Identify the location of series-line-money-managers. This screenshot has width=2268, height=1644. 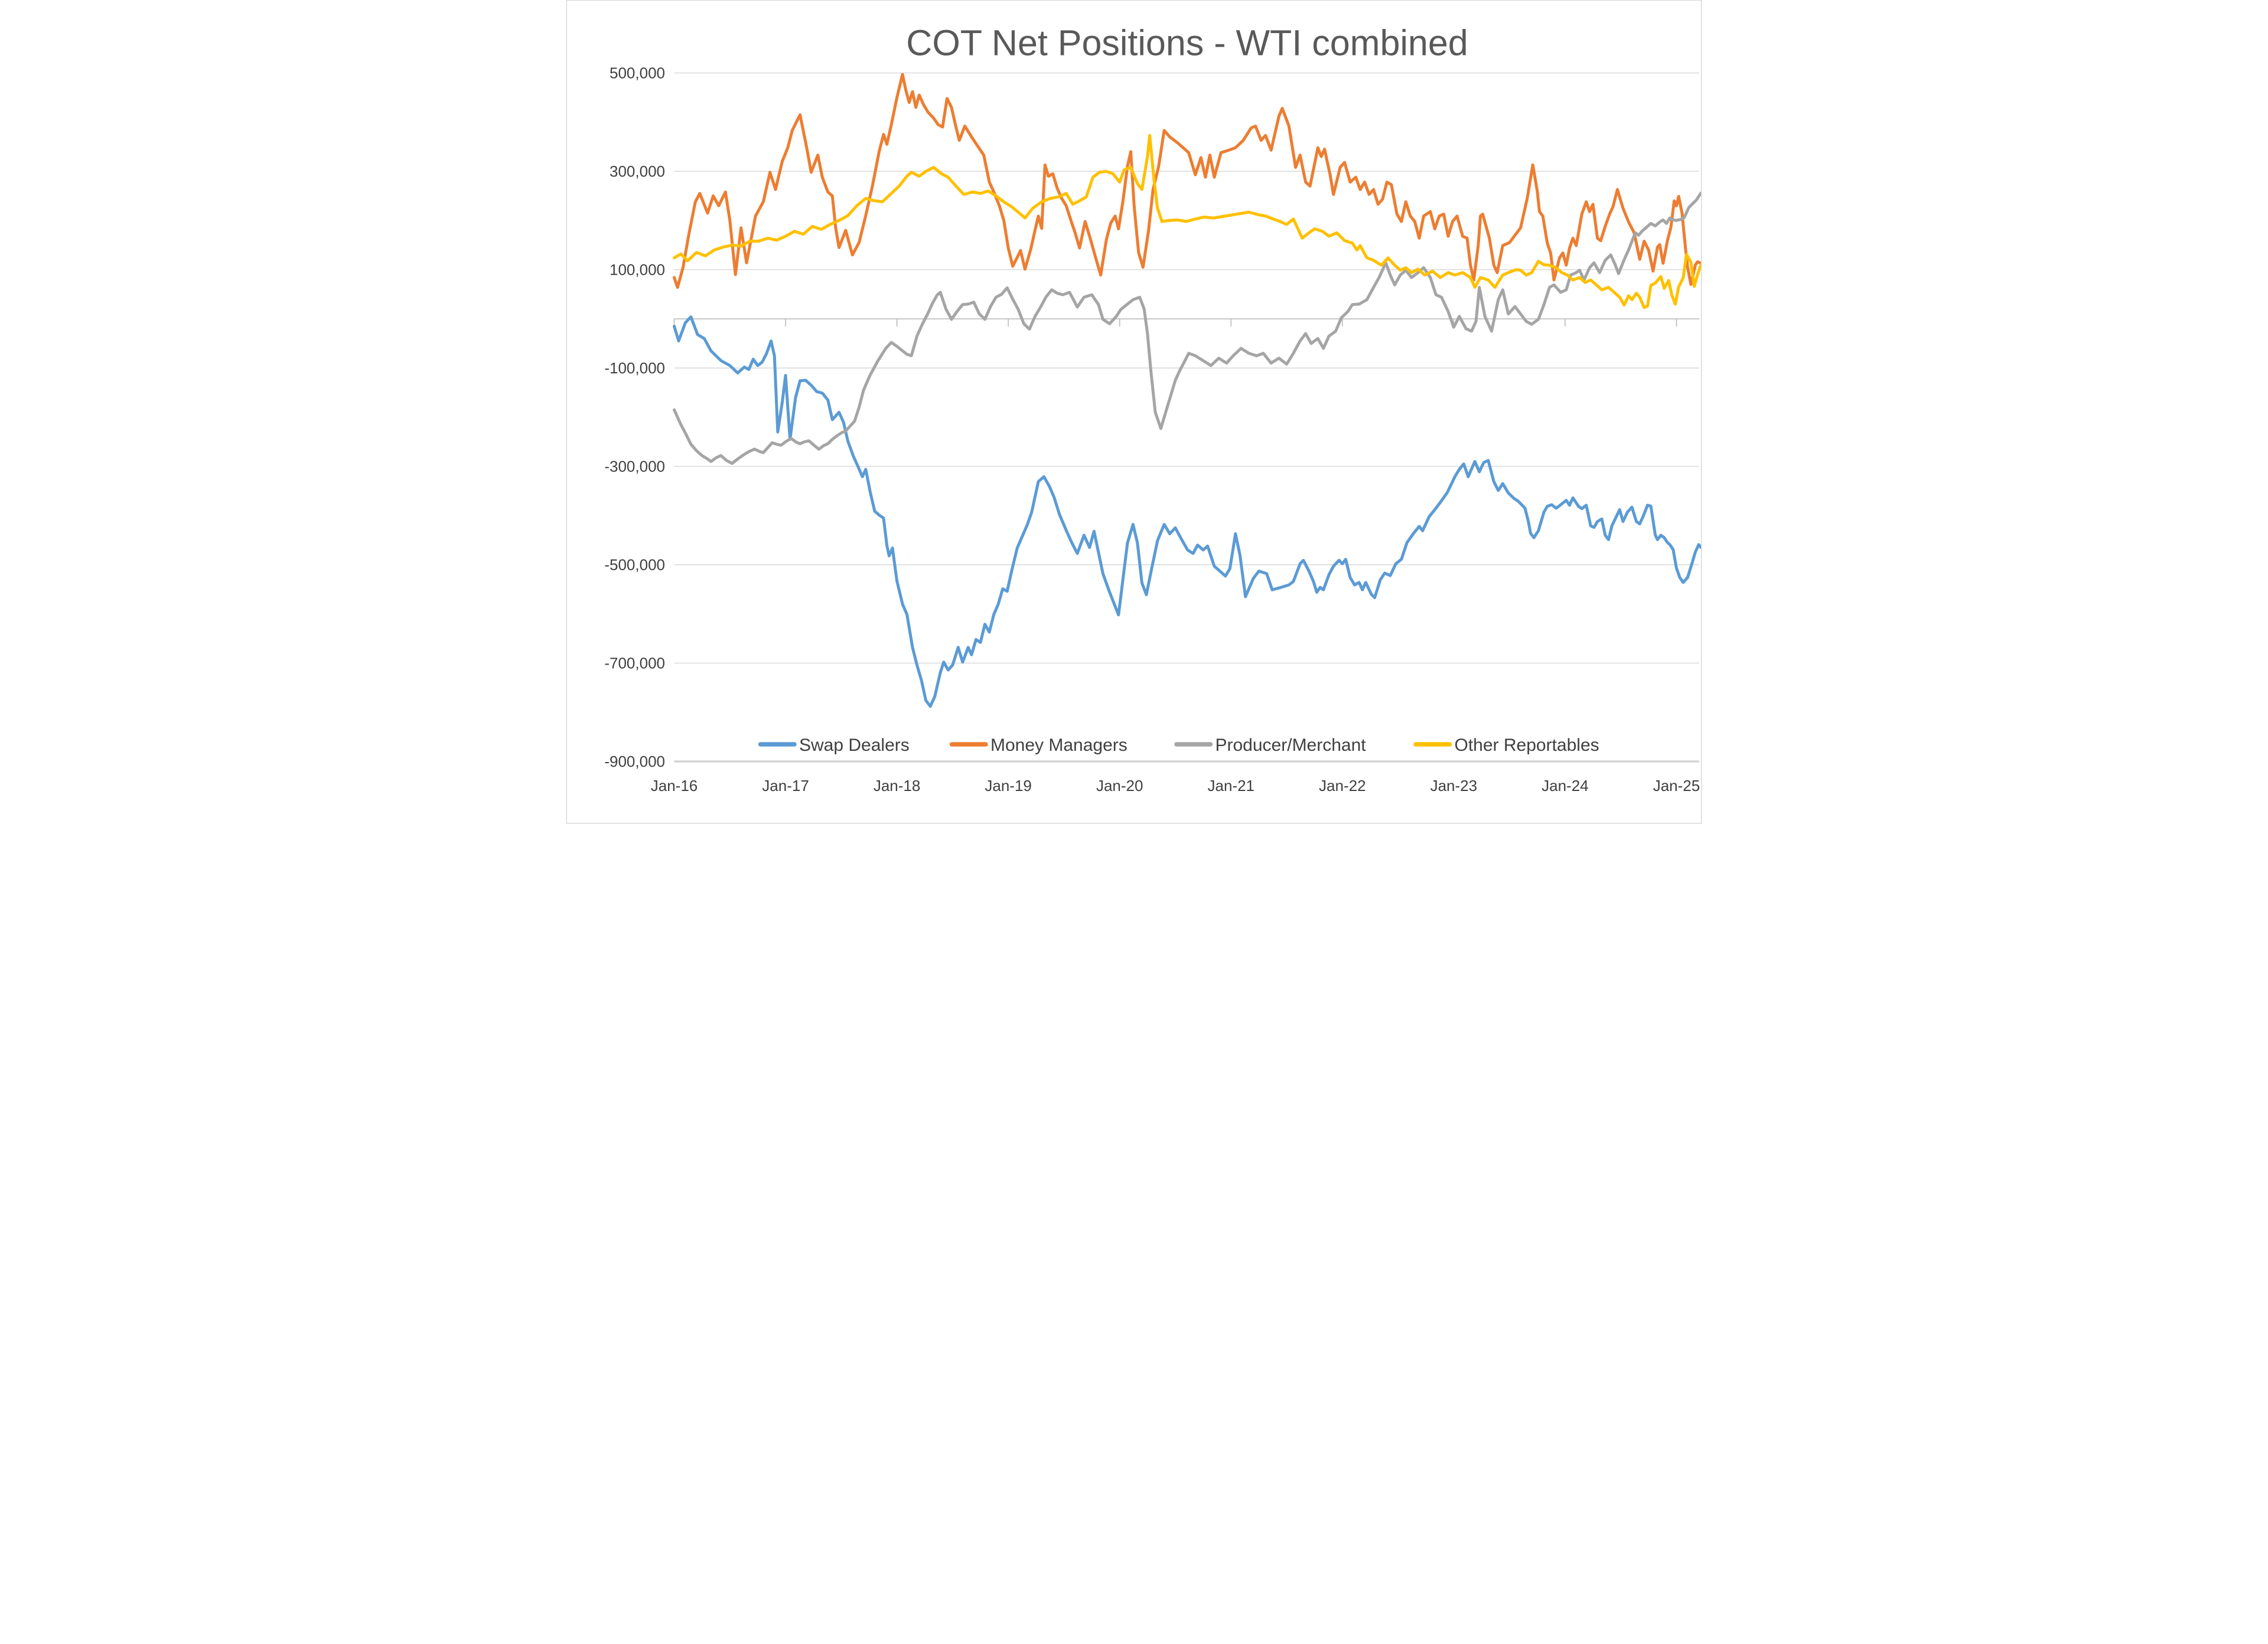
(1187, 181).